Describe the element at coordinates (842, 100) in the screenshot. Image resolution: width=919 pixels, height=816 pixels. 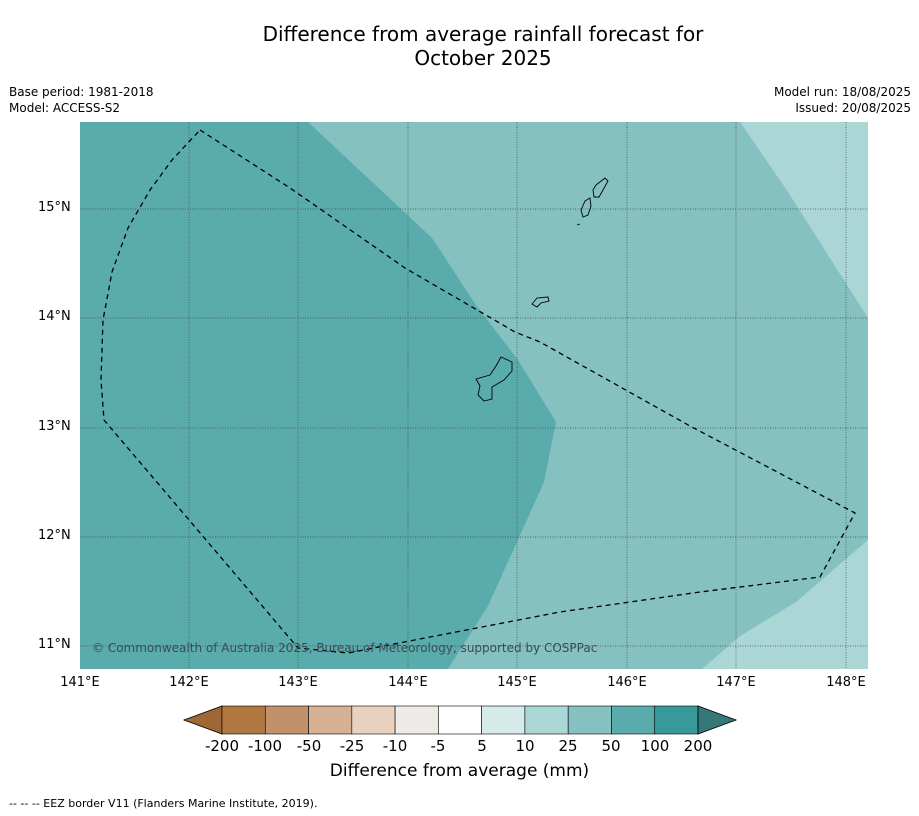
I see `meta-right: Model run: 18/08/2025 Issued: 20/08/2025` at that location.